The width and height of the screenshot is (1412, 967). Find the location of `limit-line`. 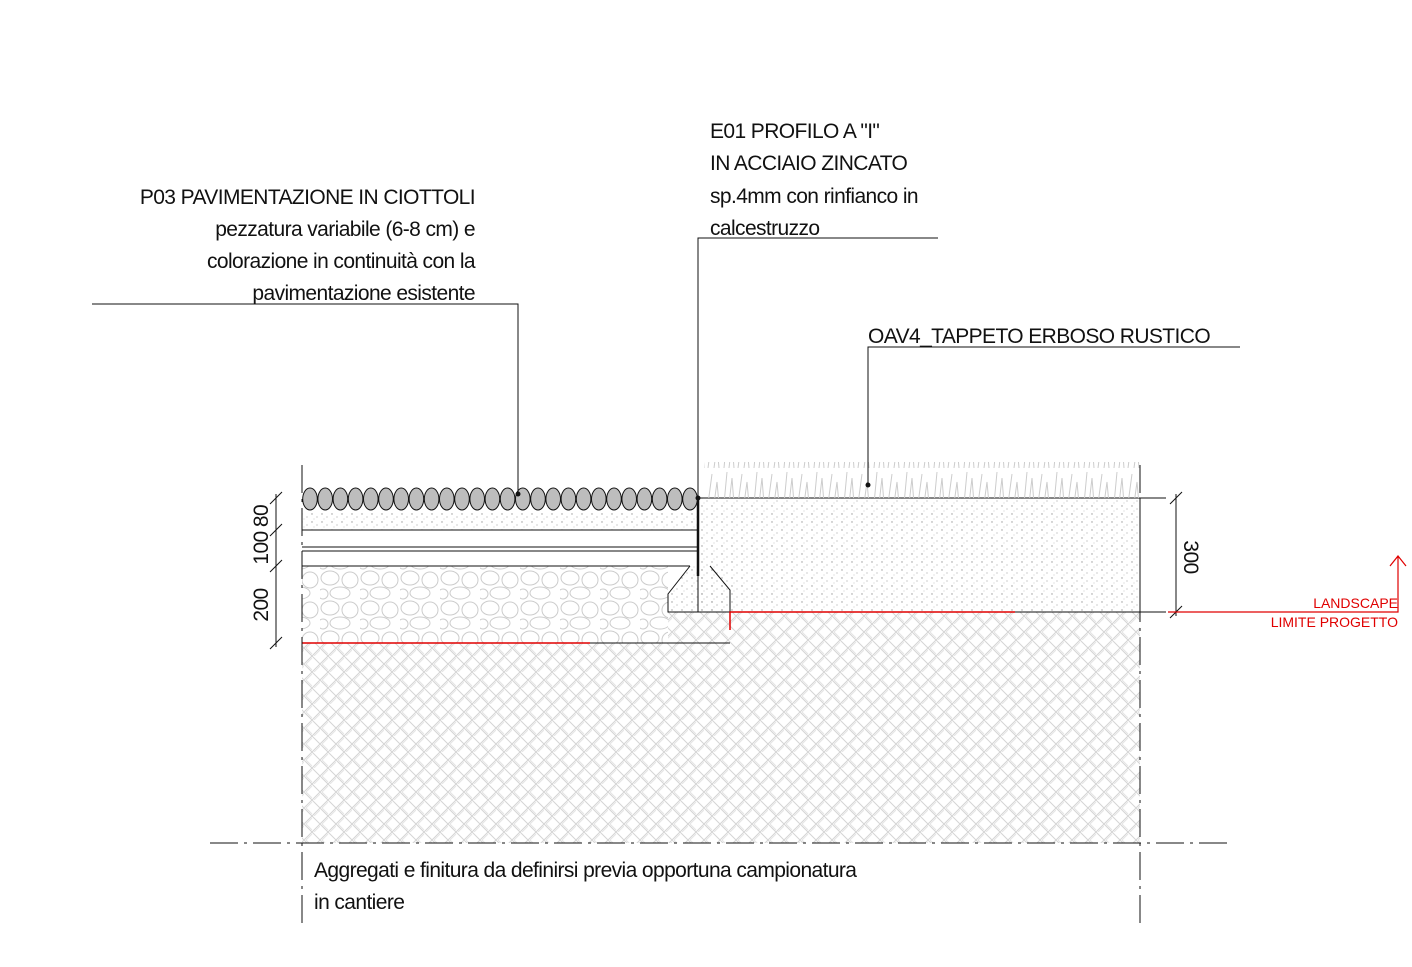

limit-line is located at coordinates (872, 620).